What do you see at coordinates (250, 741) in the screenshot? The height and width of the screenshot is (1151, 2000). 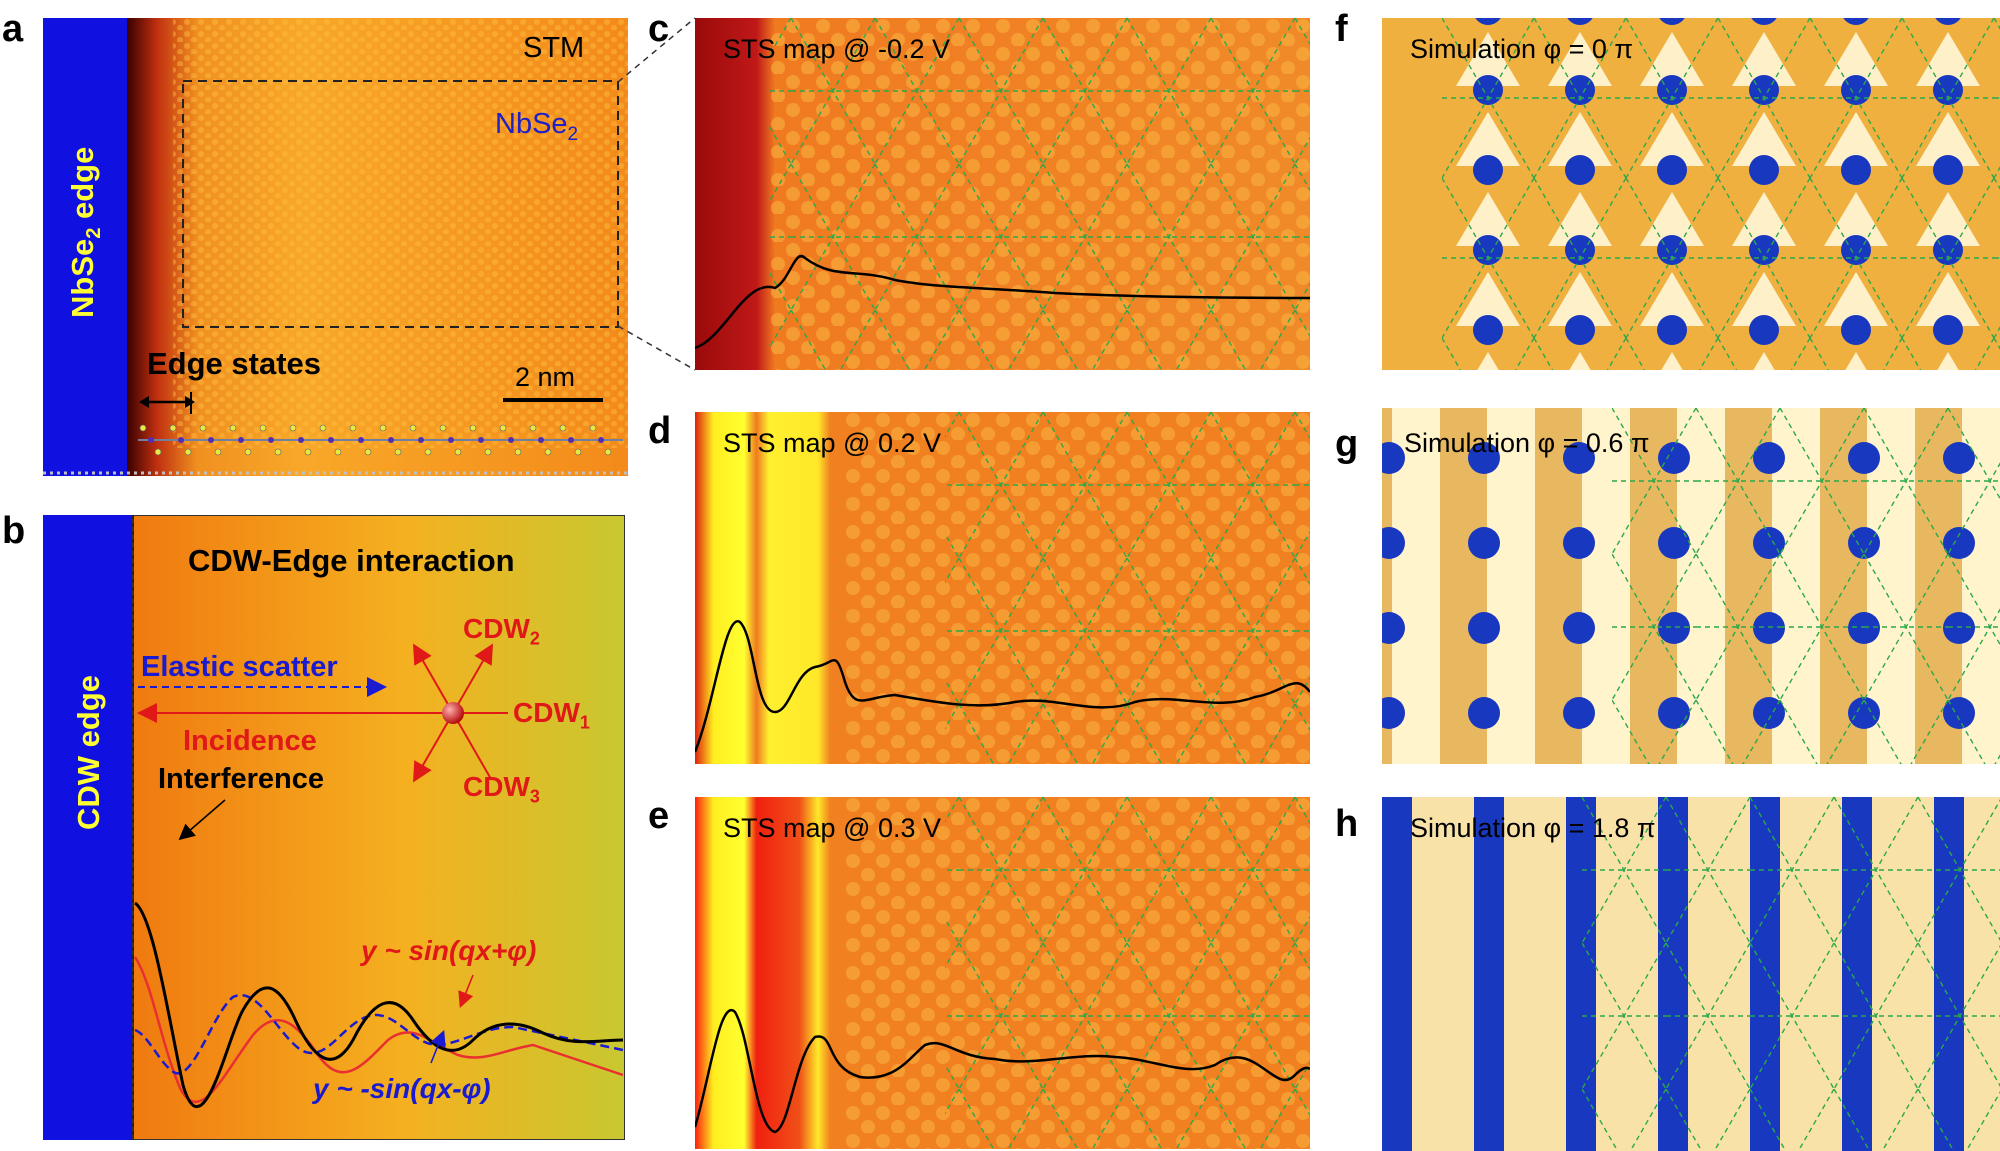 I see `incidence-label: Incidence` at bounding box center [250, 741].